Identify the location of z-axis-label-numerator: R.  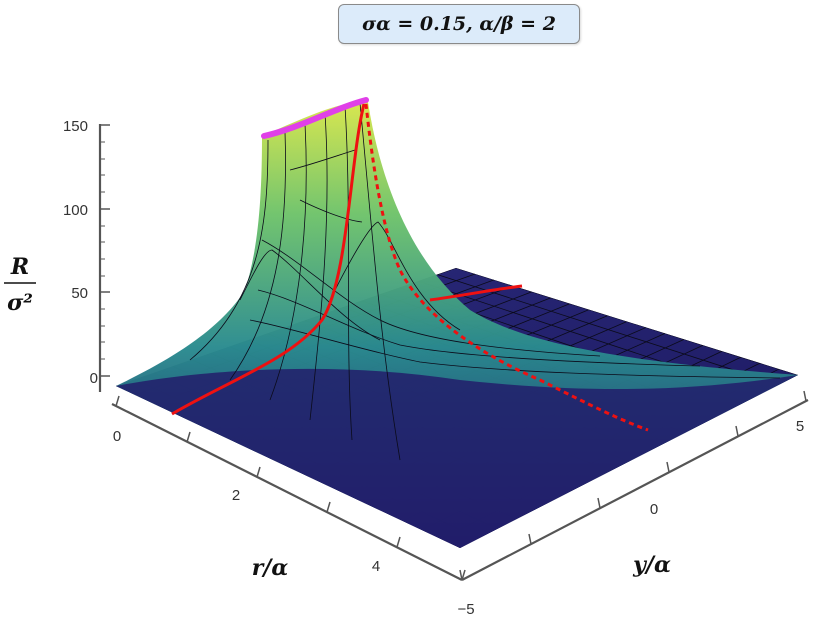
(19, 267).